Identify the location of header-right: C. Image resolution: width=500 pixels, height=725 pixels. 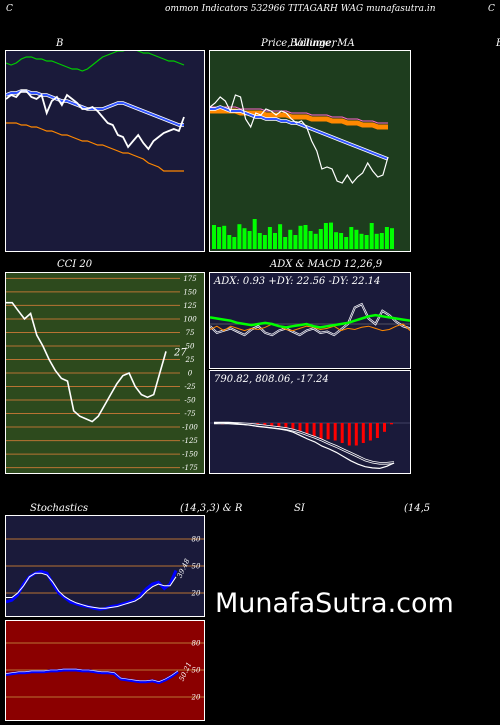
(491, 9).